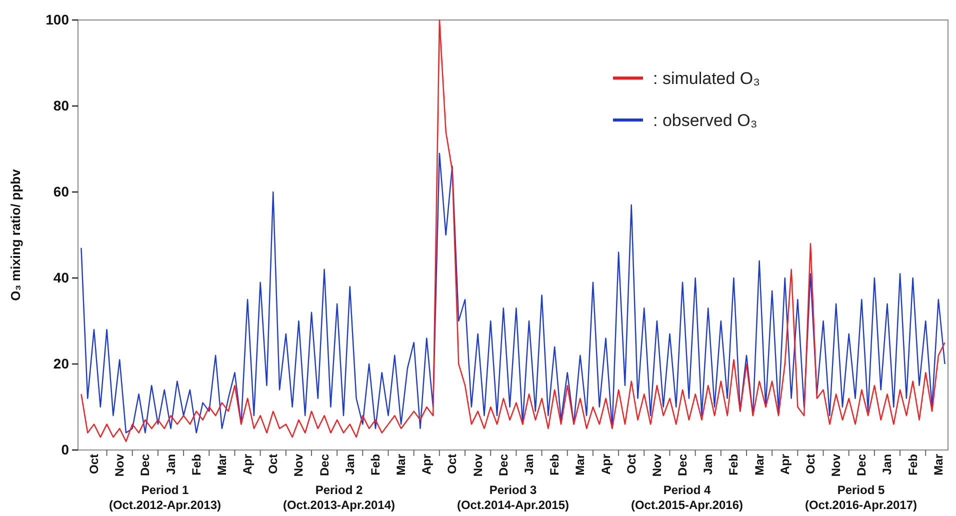  Describe the element at coordinates (513, 497) in the screenshot. I see `text: Period 3 (Oct.2014-Apr.2015)` at that location.